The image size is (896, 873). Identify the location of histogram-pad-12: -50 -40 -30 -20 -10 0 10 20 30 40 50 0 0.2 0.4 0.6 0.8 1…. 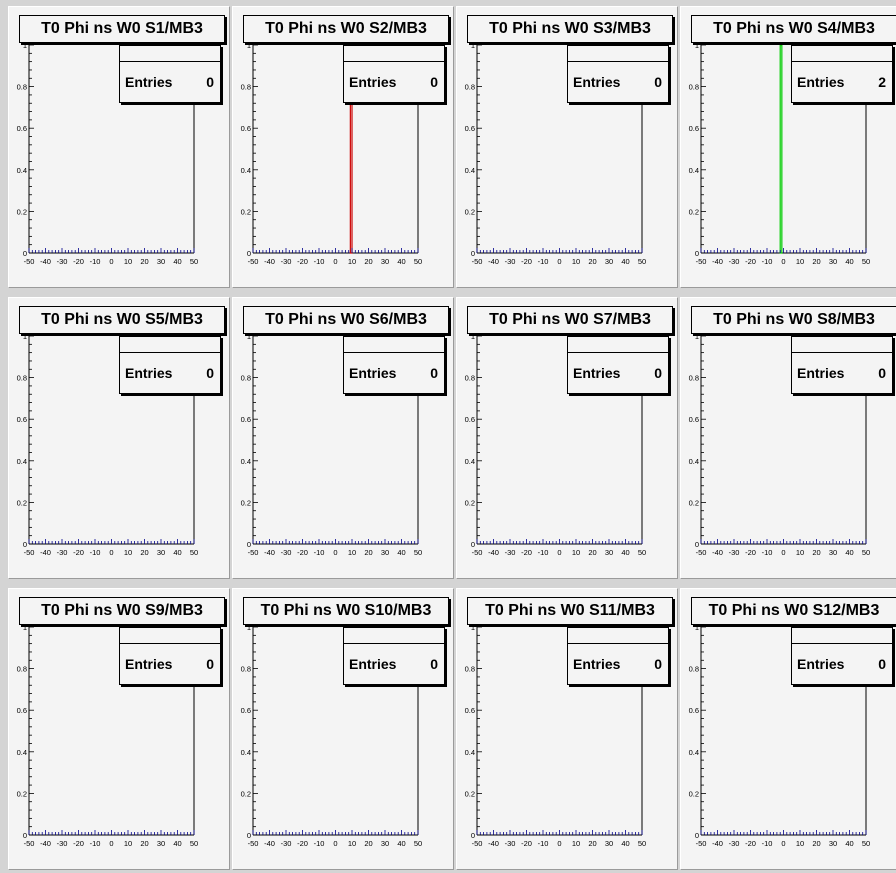
(788, 729).